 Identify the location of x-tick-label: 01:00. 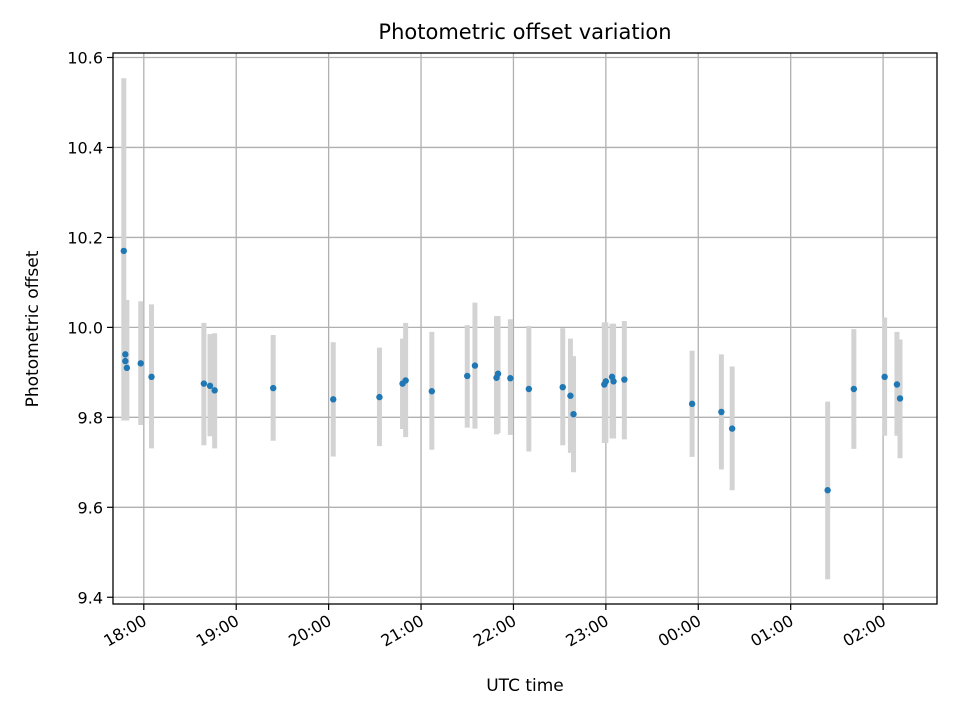
(771, 631).